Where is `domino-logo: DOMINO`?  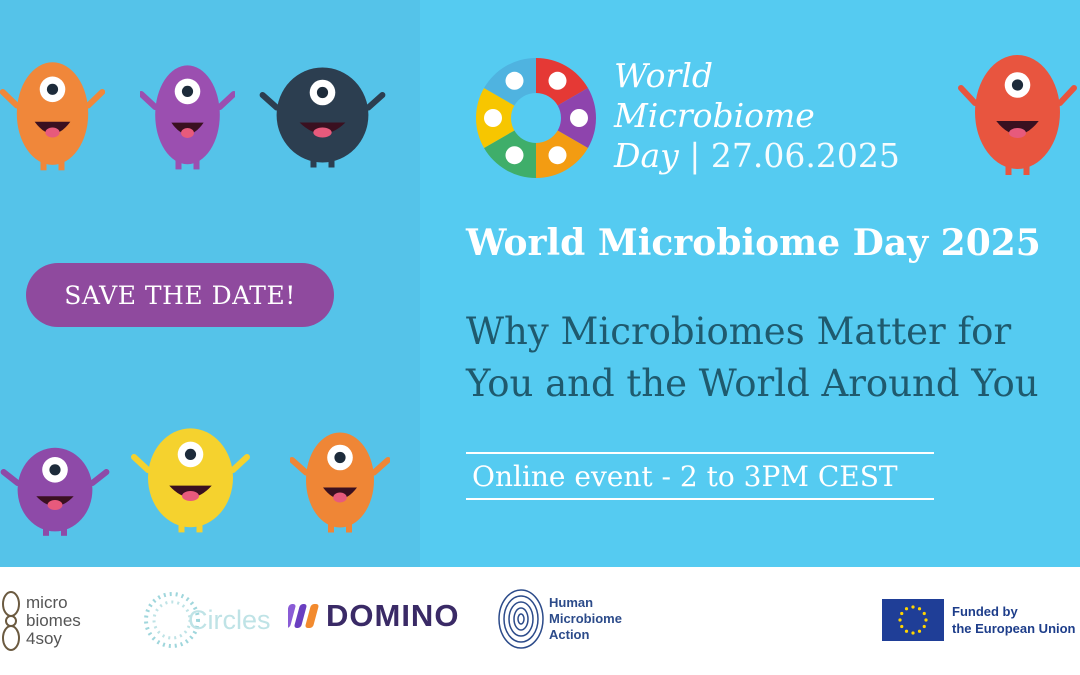
domino-logo: DOMINO is located at coordinates (373, 616).